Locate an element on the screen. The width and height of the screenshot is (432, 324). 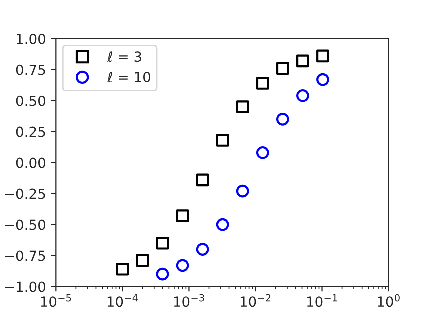
y-tick-label: −1.00 is located at coordinates (25, 287).